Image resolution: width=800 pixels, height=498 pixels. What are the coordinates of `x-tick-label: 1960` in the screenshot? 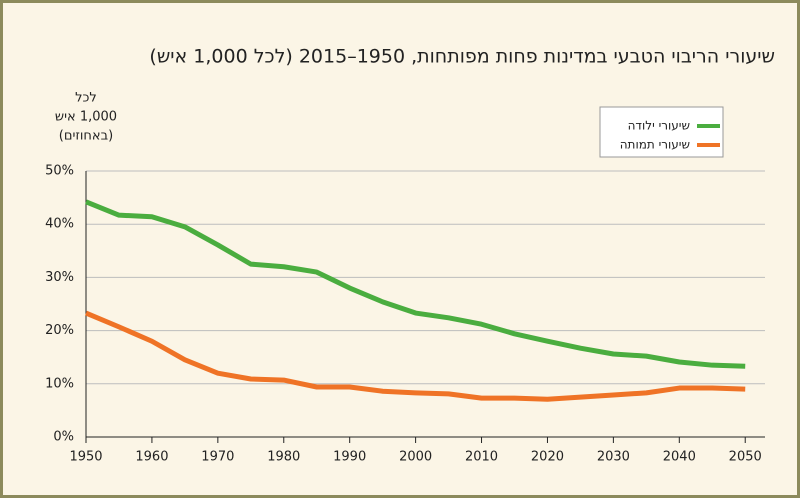 It's located at (151, 457).